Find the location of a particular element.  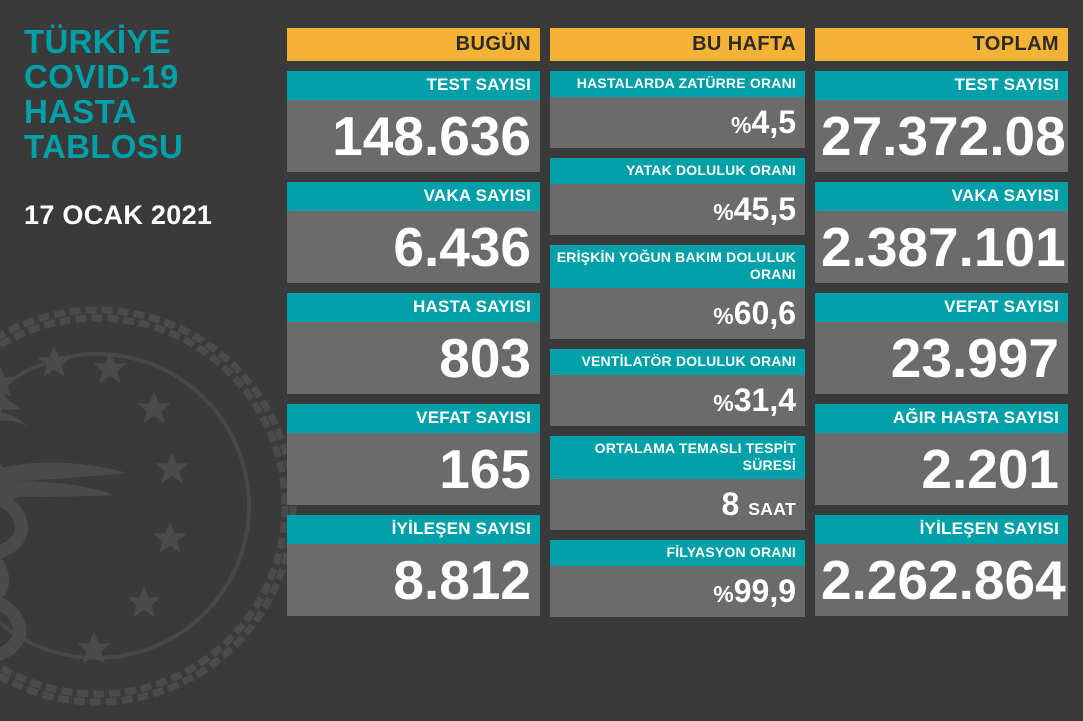

stat-card: İYİLEŞEN SAYISI 8.812 is located at coordinates (413, 565).